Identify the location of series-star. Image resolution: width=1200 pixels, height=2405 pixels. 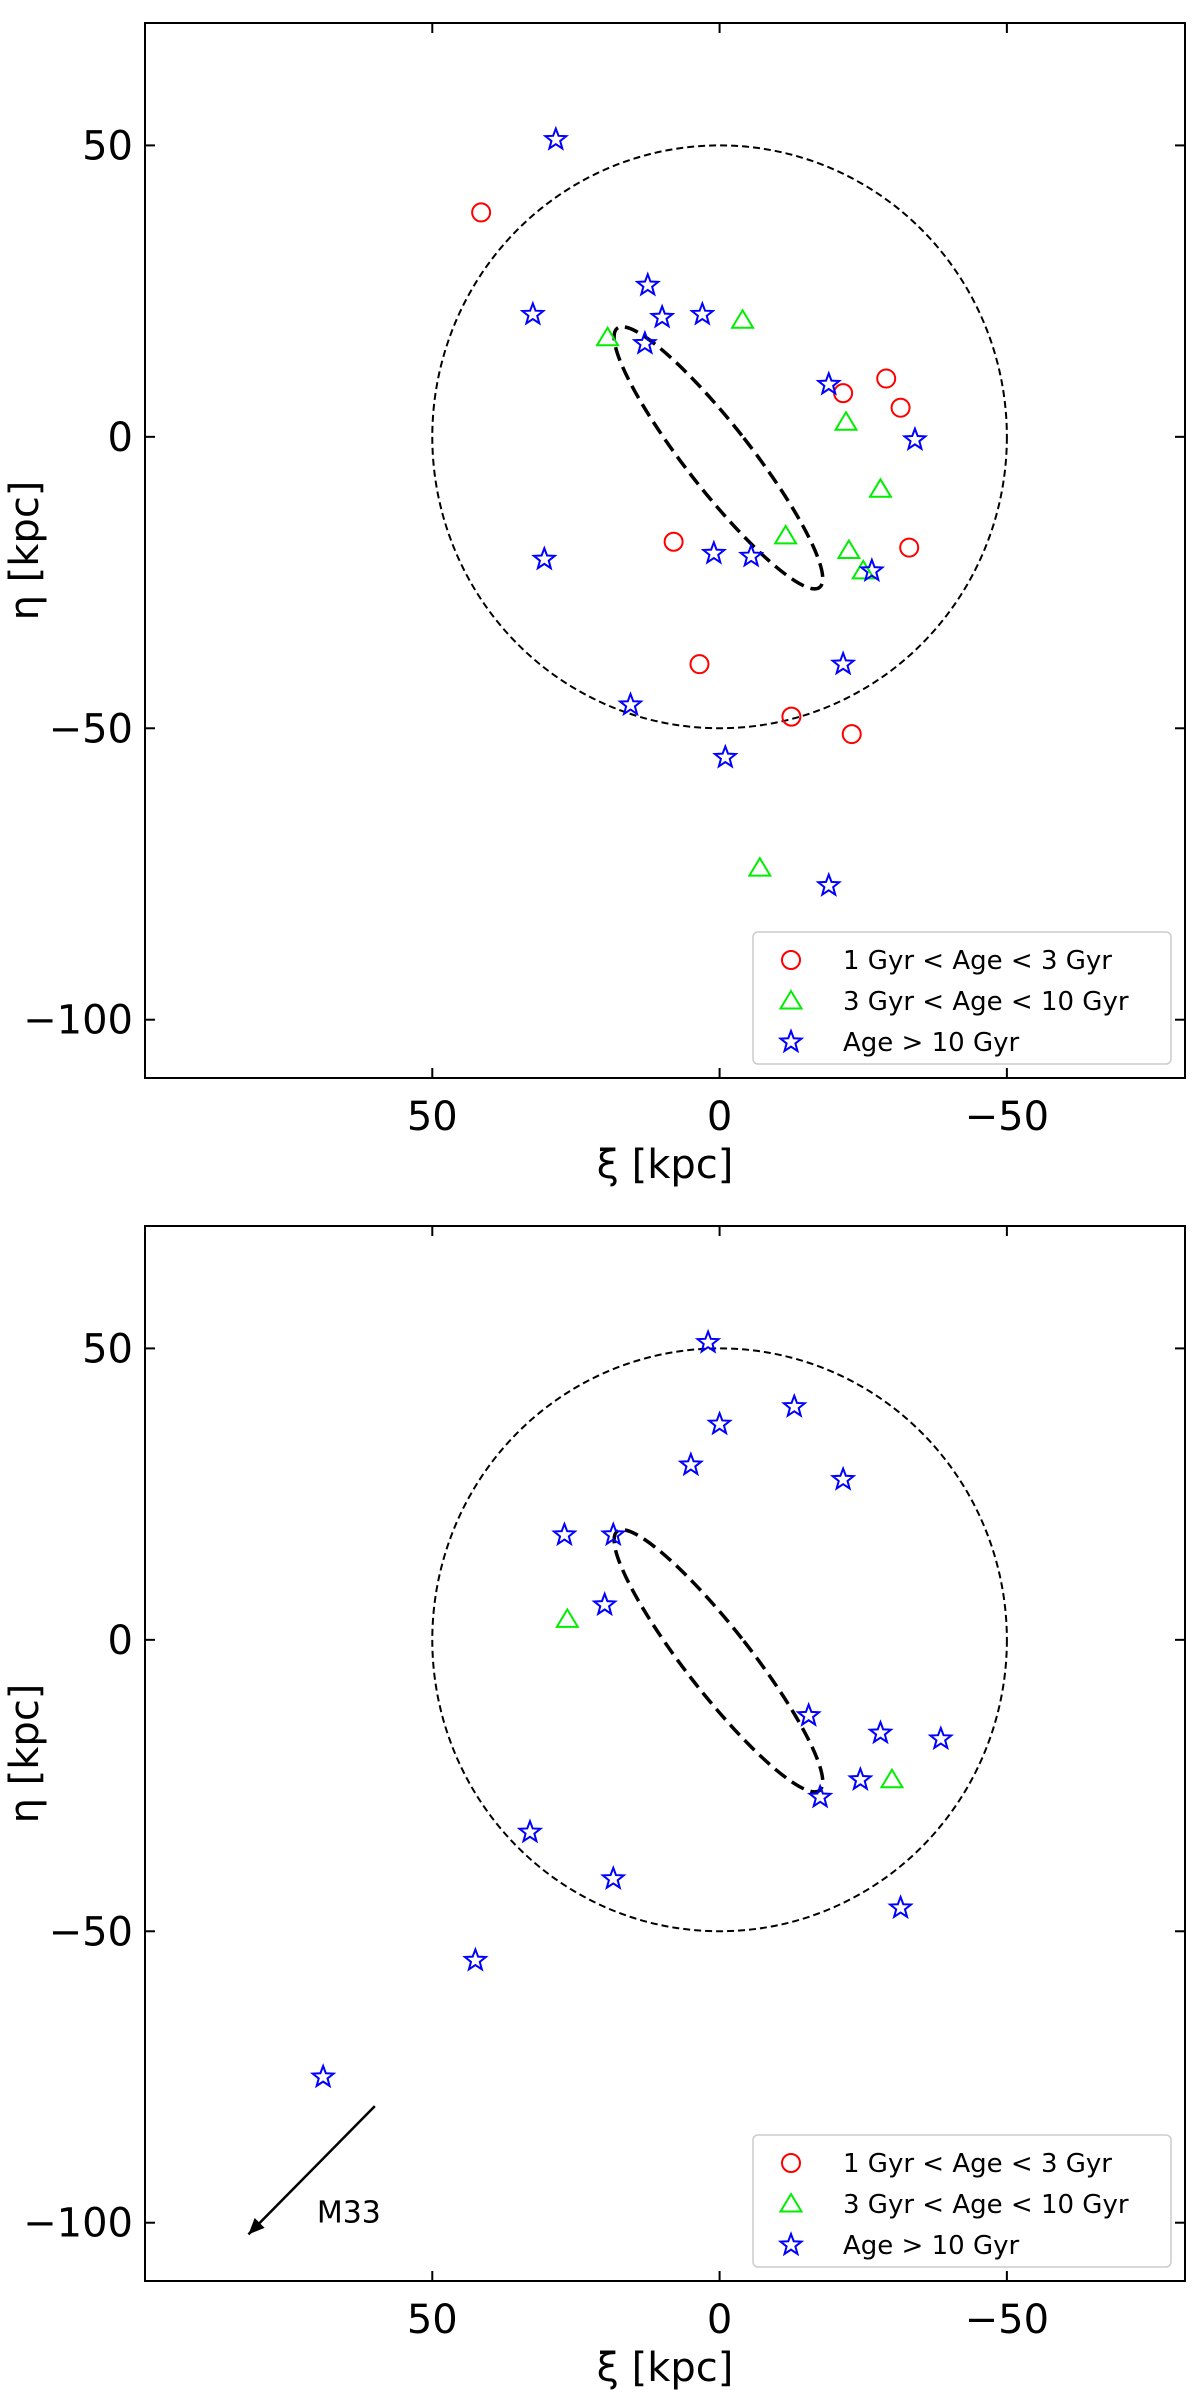
(724, 511).